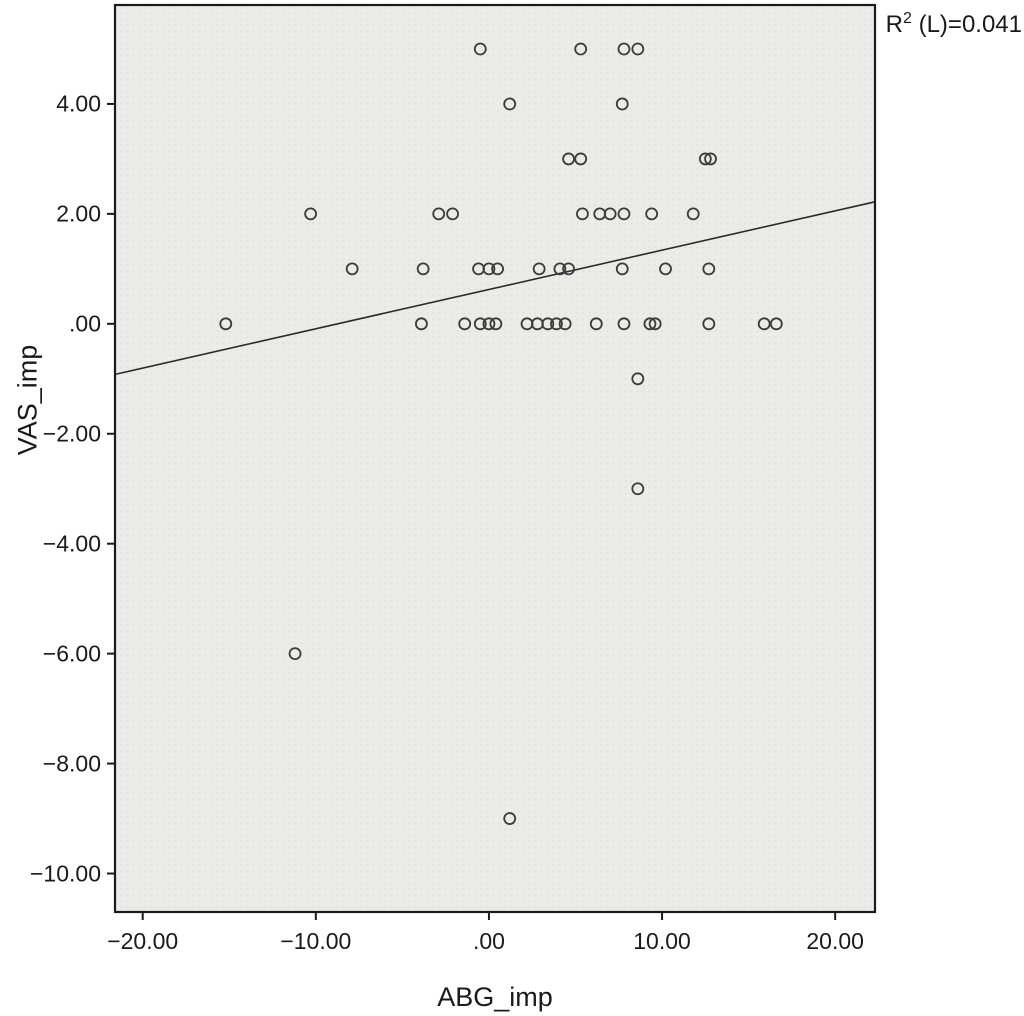 The height and width of the screenshot is (1016, 1024). What do you see at coordinates (78, 213) in the screenshot?
I see `y-tick-label: 2.00` at bounding box center [78, 213].